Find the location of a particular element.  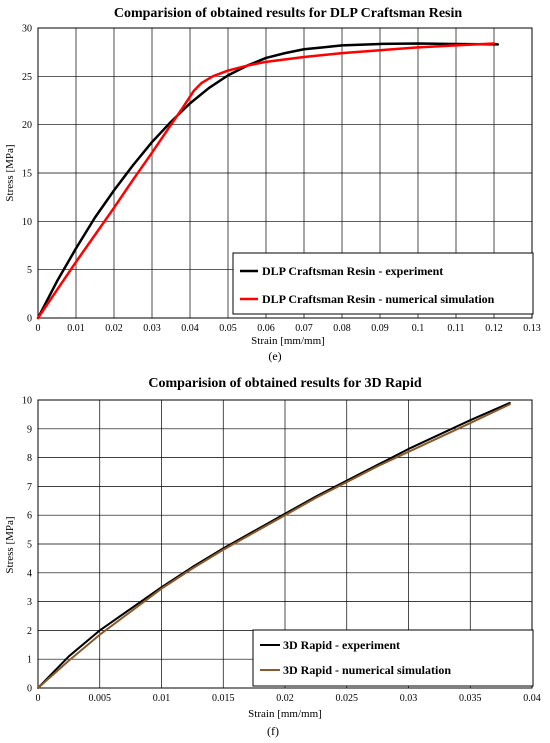

chart-f-xtick-label: 0.025 is located at coordinates (347, 698).